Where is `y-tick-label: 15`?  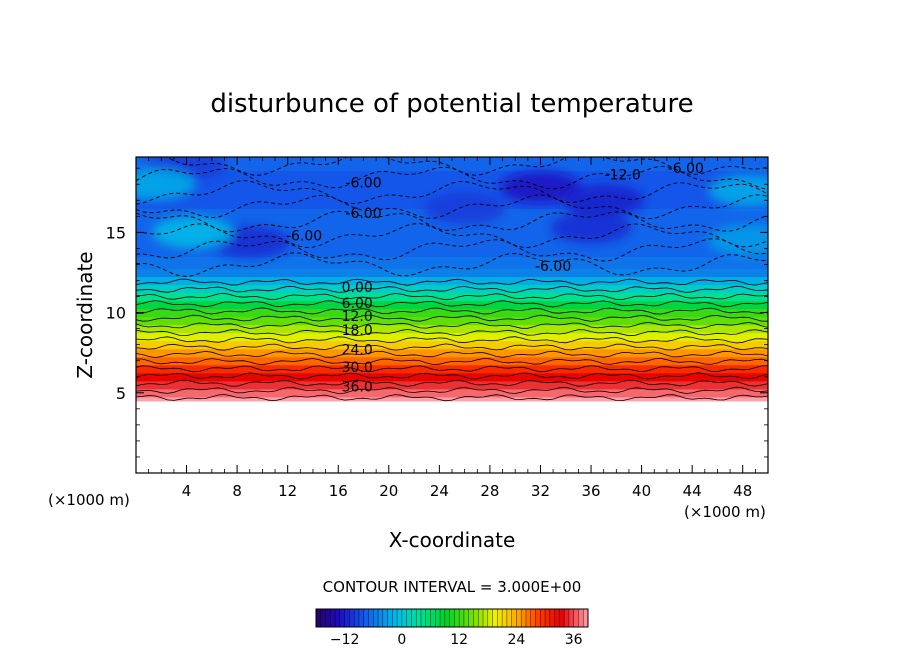 y-tick-label: 15 is located at coordinates (116, 232).